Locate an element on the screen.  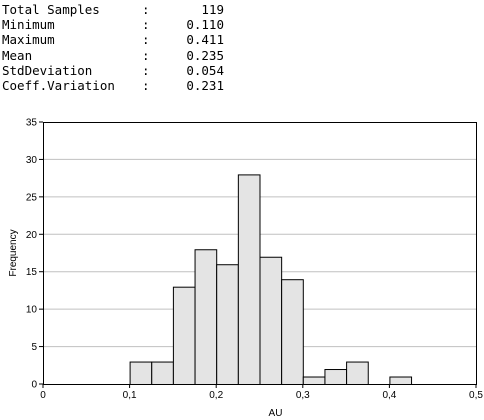
stat-value: 0.231 is located at coordinates (205, 85).